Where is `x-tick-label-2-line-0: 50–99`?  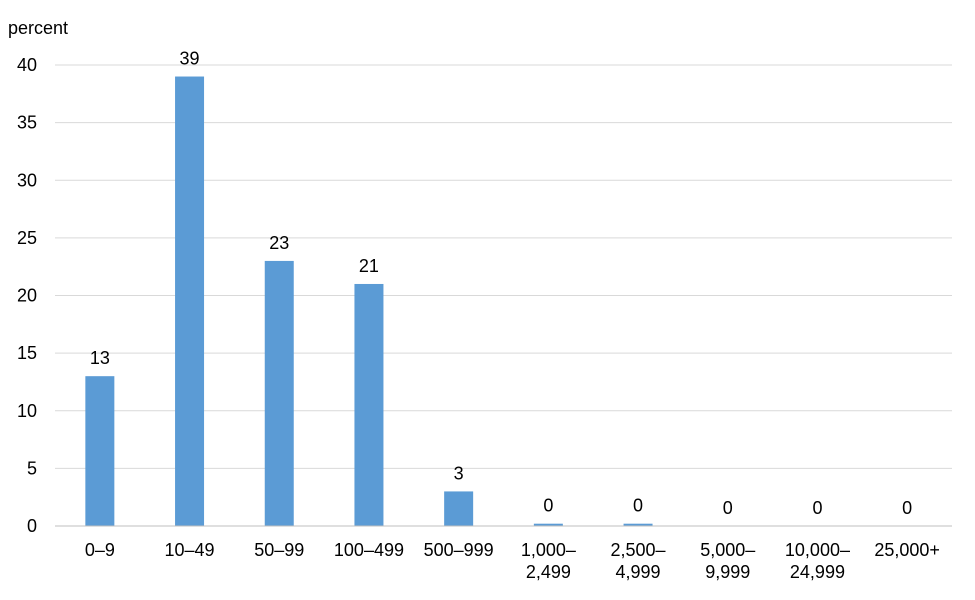 x-tick-label-2-line-0: 50–99 is located at coordinates (279, 550).